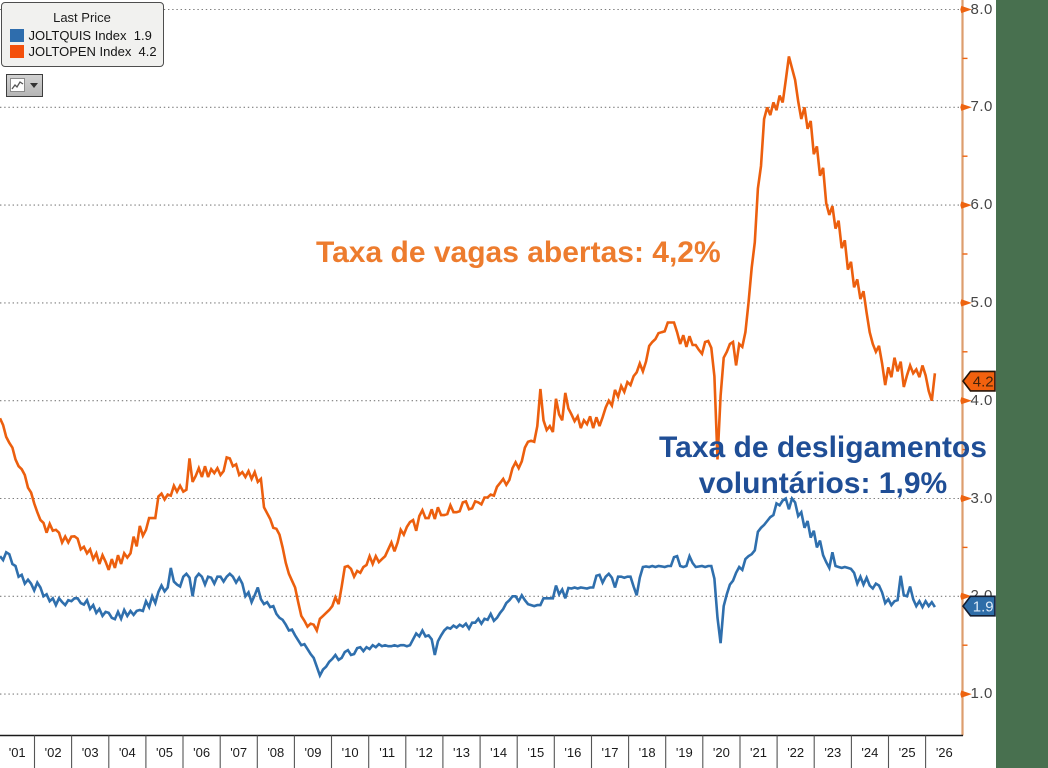 The width and height of the screenshot is (1048, 768). I want to click on svg-text: 4.2, so click(983, 381).